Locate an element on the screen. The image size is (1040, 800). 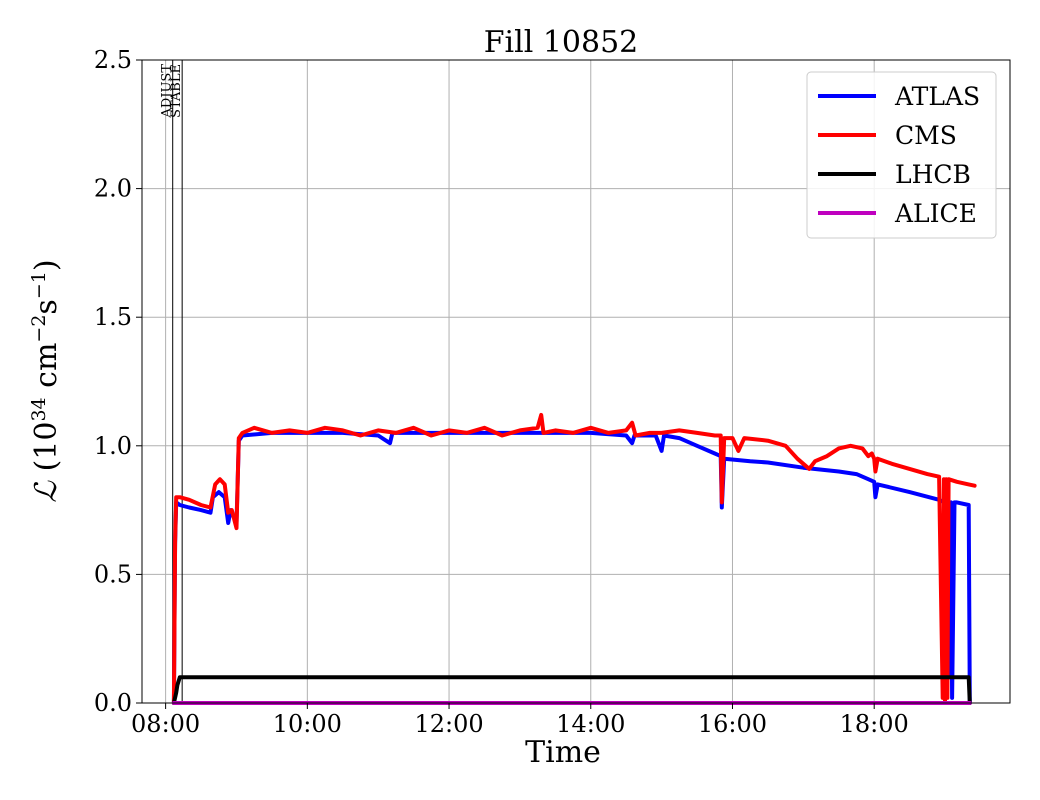
x-tick-label: 08:00 is located at coordinates (165, 724).